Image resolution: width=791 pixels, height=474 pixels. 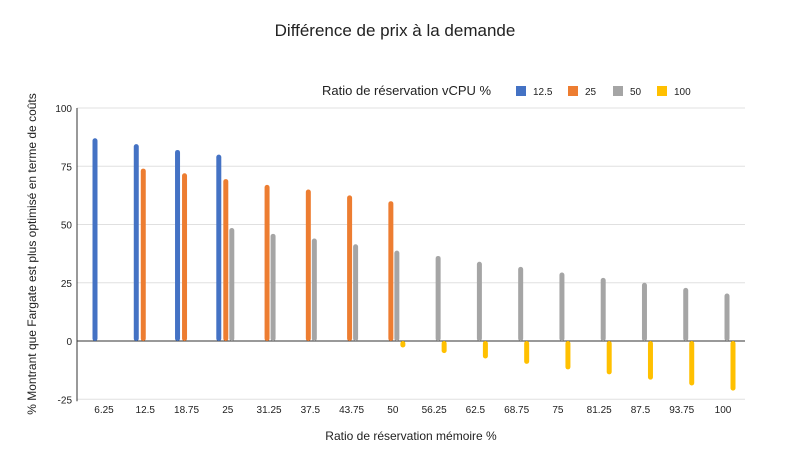 I want to click on x-tick-label: 93.75, so click(x=681, y=410).